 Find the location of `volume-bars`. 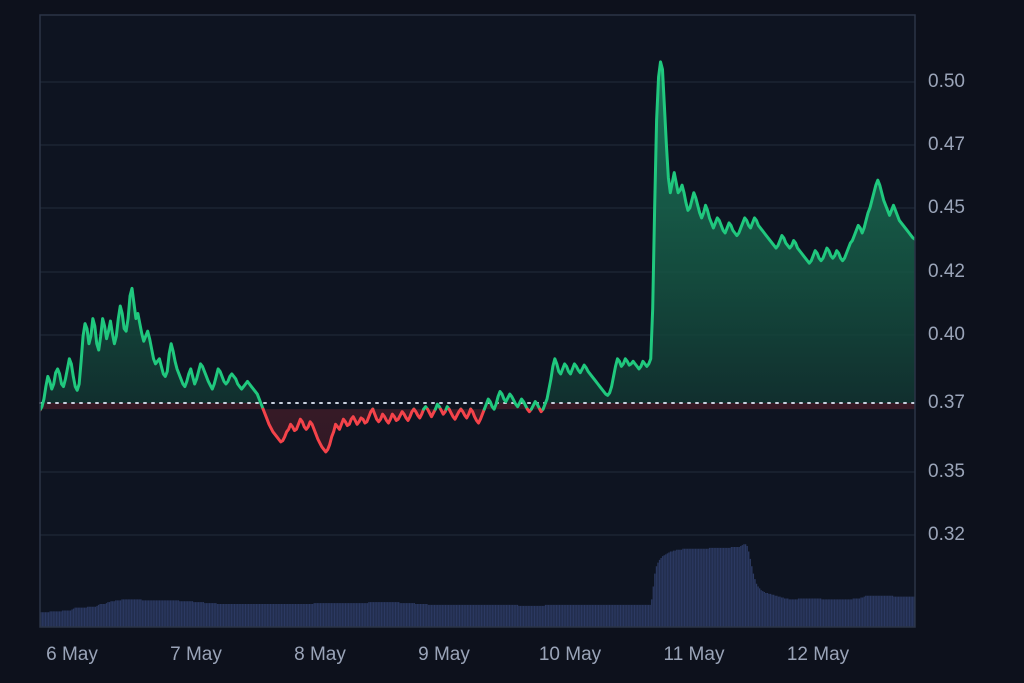

volume-bars is located at coordinates (477, 585).